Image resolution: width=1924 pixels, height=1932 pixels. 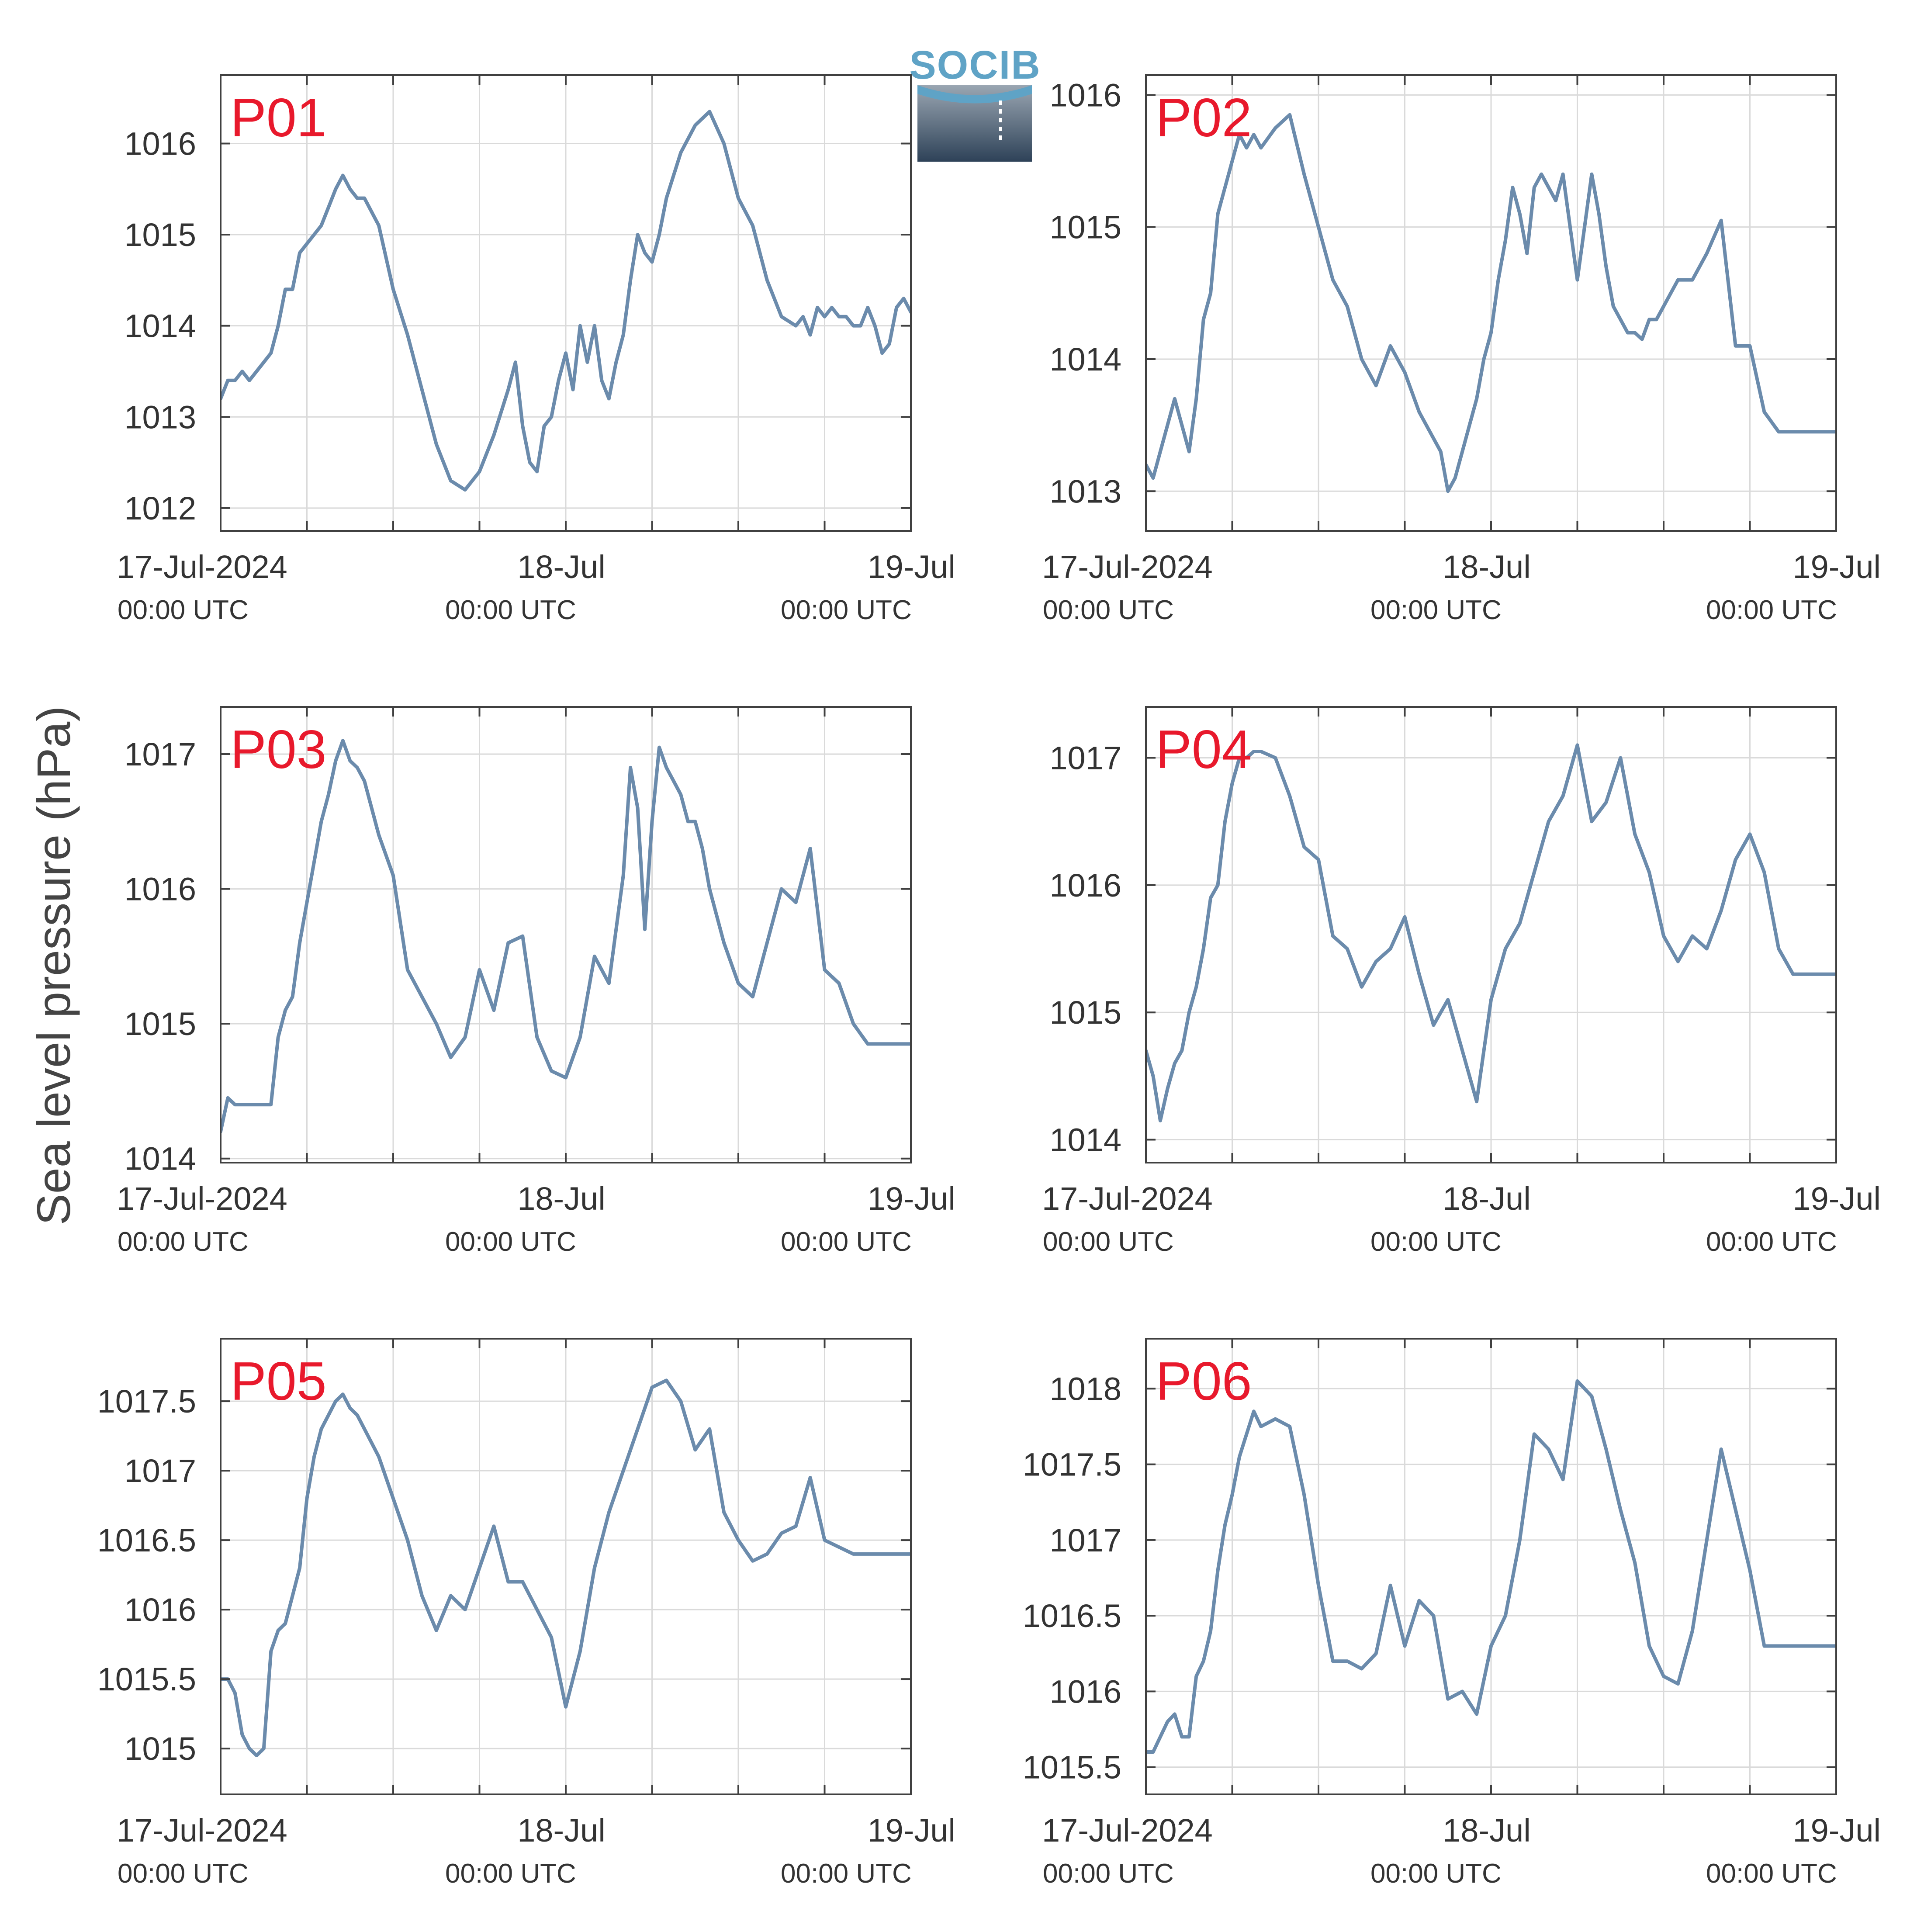 What do you see at coordinates (1204, 1381) in the screenshot?
I see `panel-p06-label: P06` at bounding box center [1204, 1381].